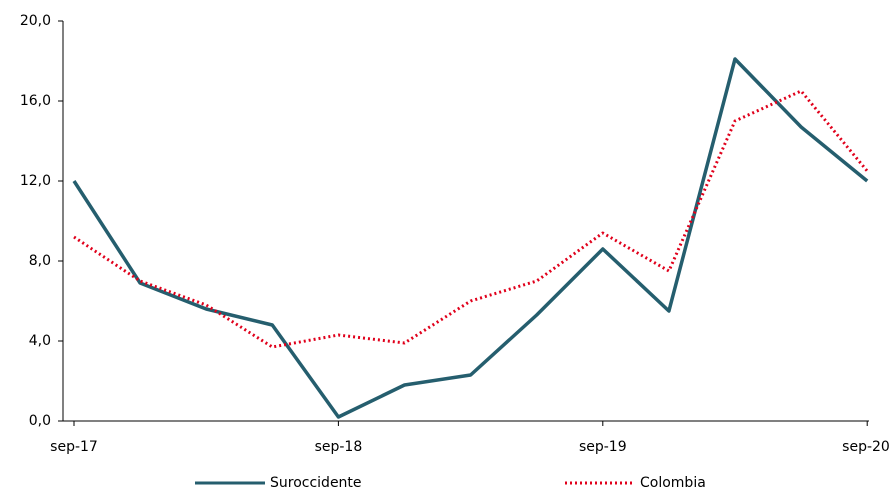  Describe the element at coordinates (339, 447) in the screenshot. I see `x-tick-label: sep-18` at that location.